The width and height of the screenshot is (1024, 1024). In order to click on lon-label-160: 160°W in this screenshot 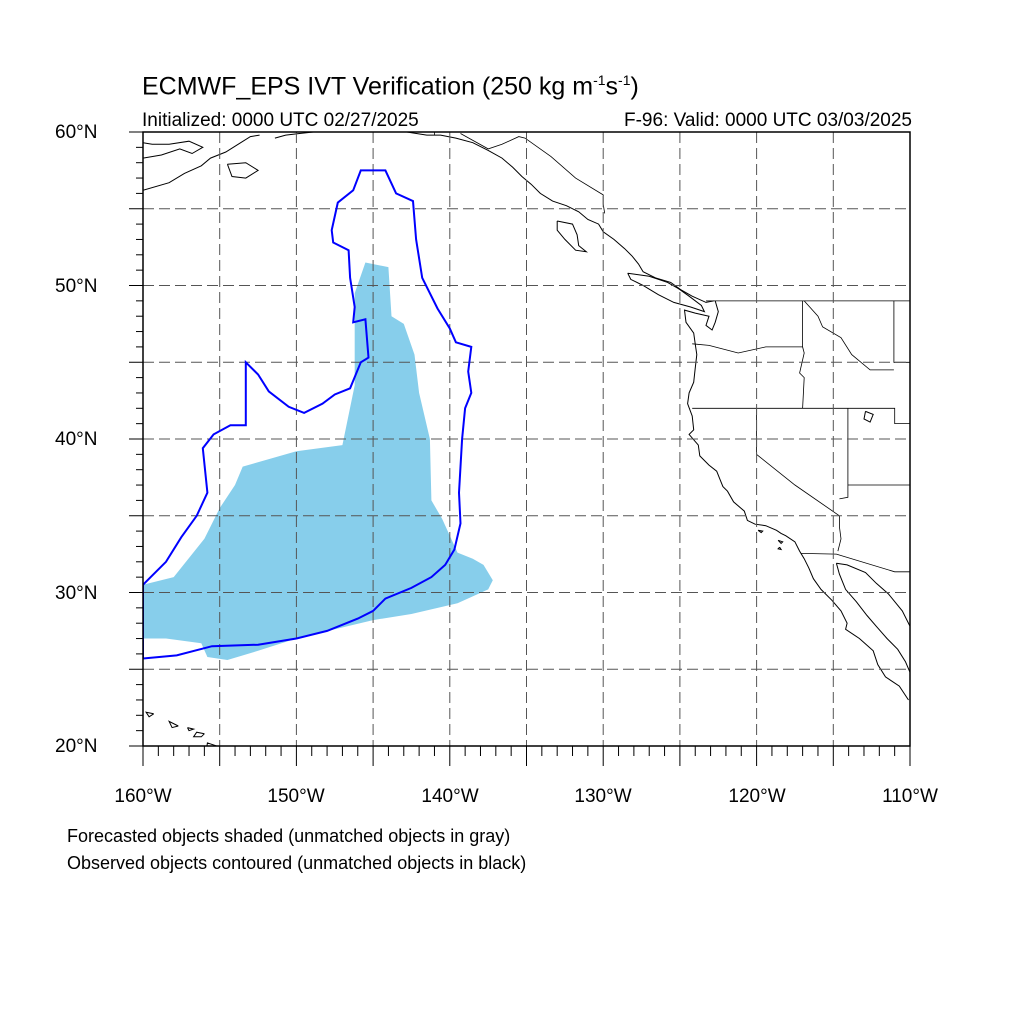, I will do `click(143, 796)`.